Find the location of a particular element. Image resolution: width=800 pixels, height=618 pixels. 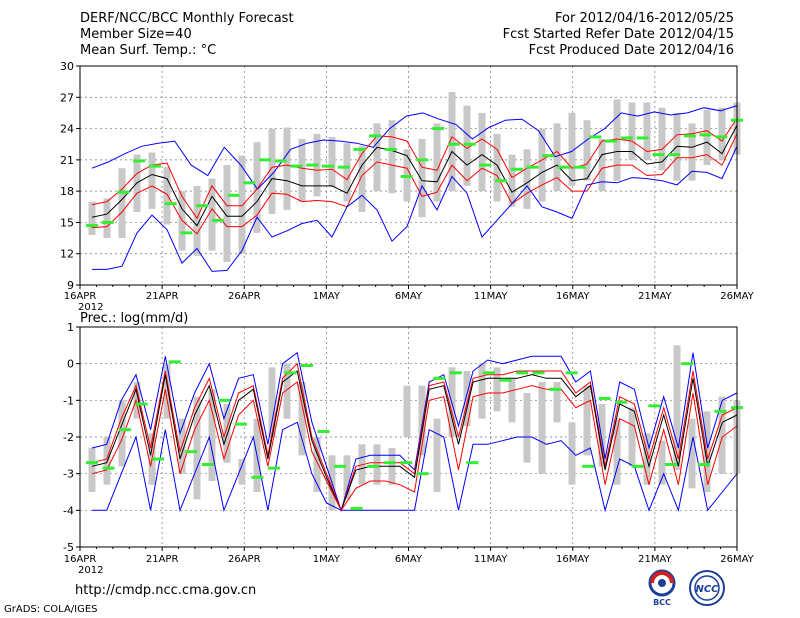

ncc-logo: NCC is located at coordinates (707, 588).